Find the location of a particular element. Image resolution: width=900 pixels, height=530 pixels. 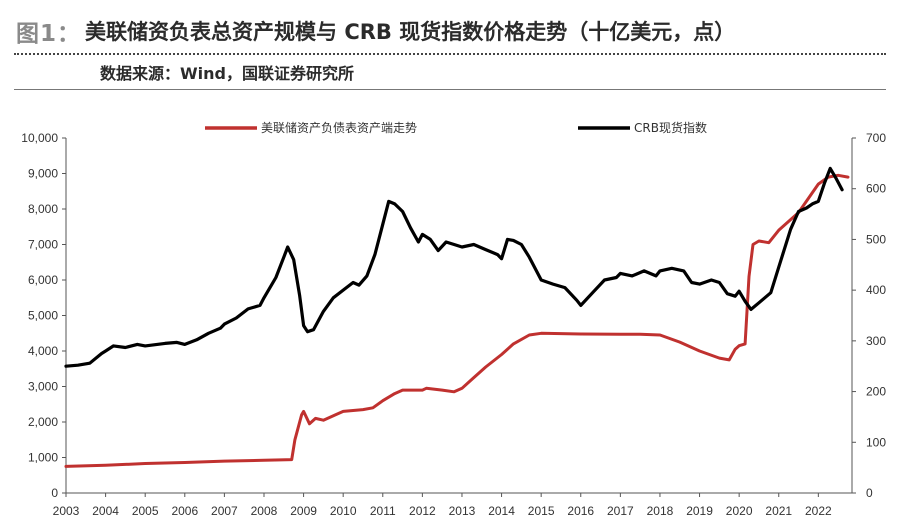

figure-title-row: 图1： 美联储资负表总资产规模与 CRB 现货指数价格走势（十亿美元，点） is located at coordinates (375, 31).